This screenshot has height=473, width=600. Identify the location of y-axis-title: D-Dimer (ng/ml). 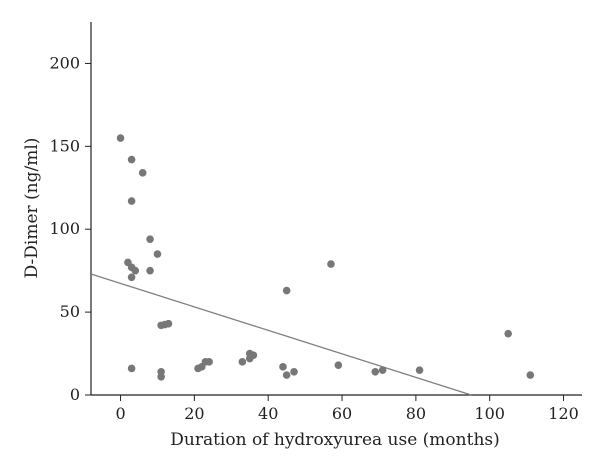
(32, 208).